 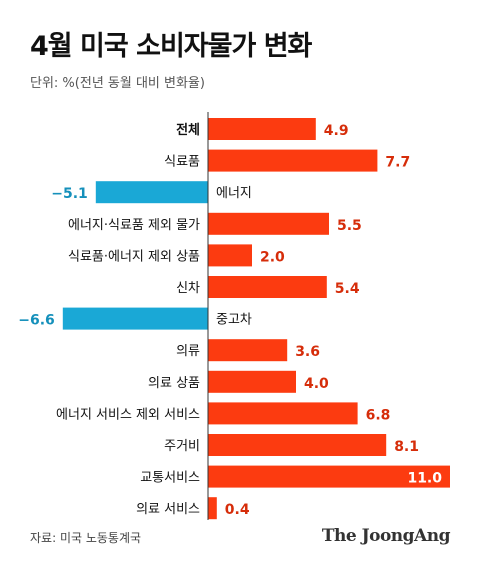 What do you see at coordinates (174, 383) in the screenshot?
I see `category-label-8: 의료 상품` at bounding box center [174, 383].